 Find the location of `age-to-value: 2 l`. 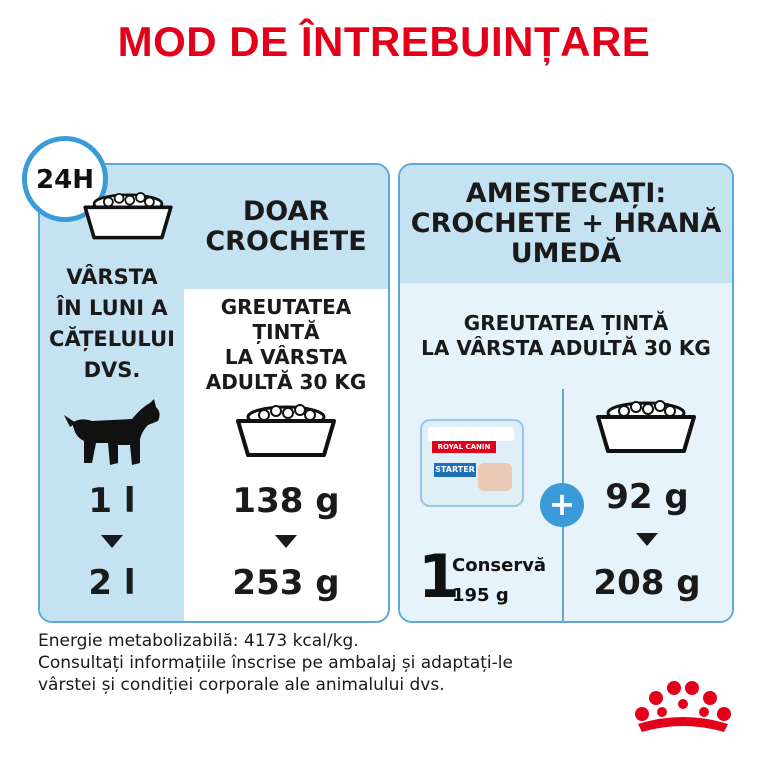

age-to-value: 2 l is located at coordinates (112, 583).